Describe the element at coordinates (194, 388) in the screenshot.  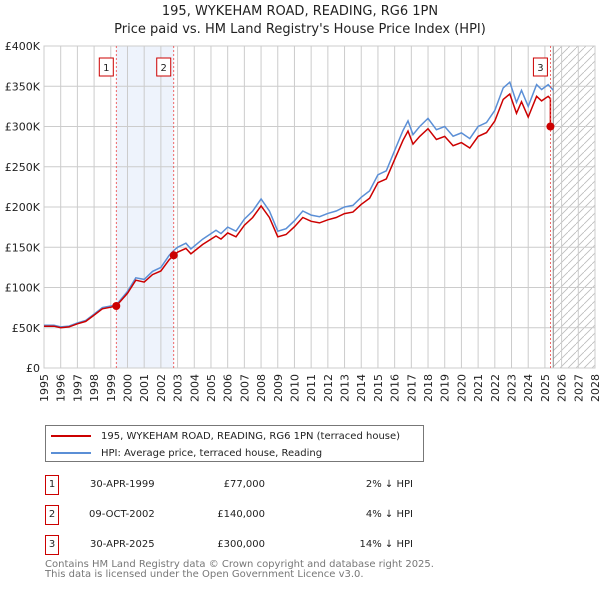
I see `x-tick-label: 2004` at that location.